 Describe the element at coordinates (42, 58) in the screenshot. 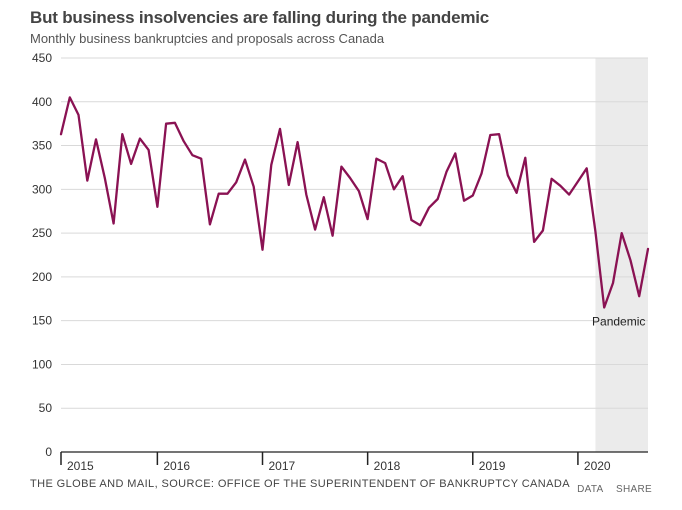

I see `y-tick-label: 450` at that location.